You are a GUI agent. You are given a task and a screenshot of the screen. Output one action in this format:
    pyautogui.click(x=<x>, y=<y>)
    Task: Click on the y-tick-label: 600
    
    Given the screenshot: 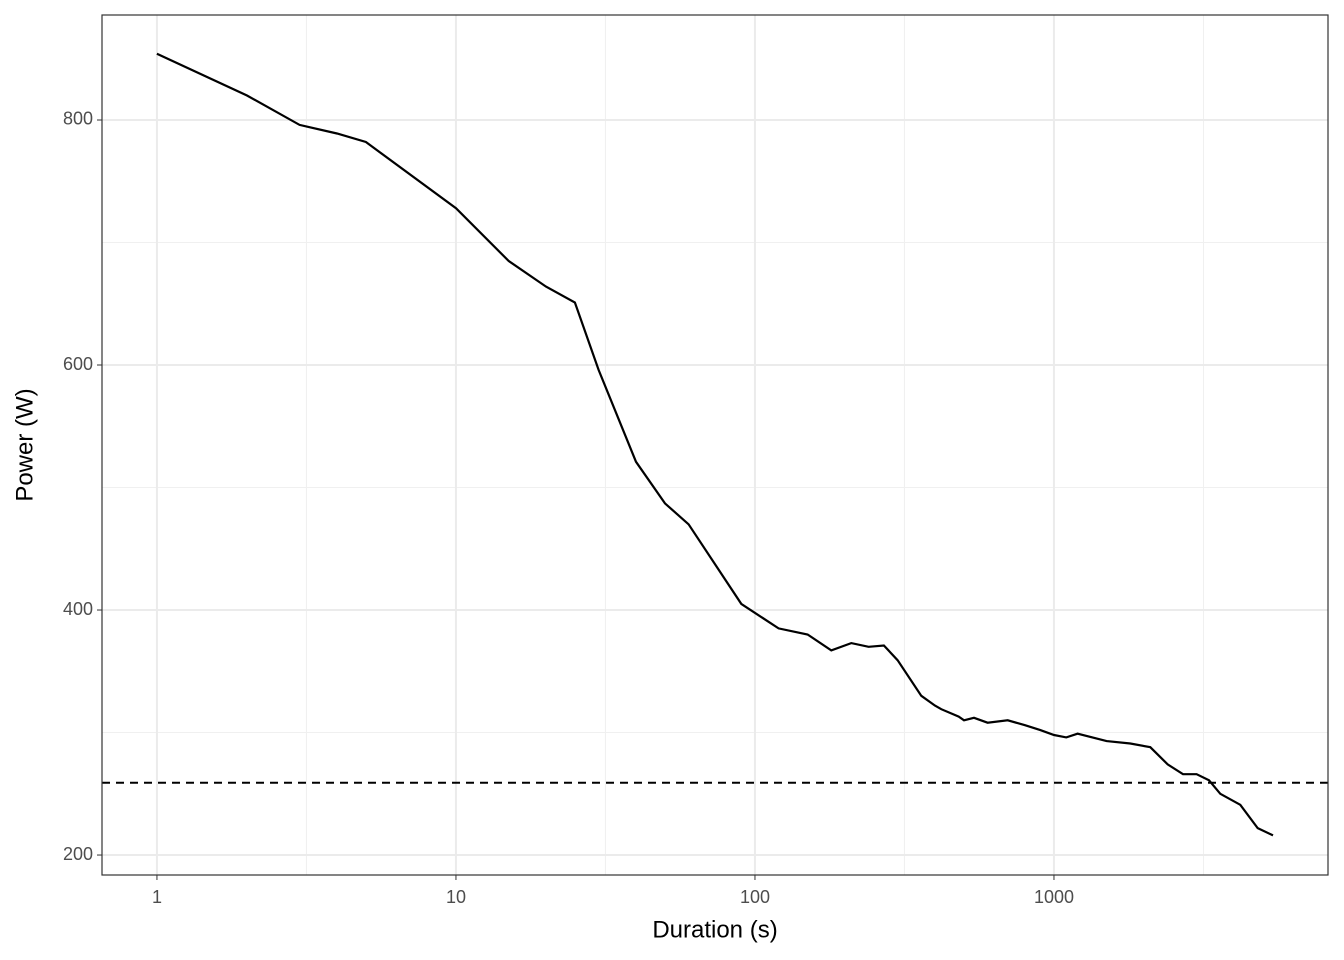 What is the action you would take?
    pyautogui.click(x=78, y=364)
    